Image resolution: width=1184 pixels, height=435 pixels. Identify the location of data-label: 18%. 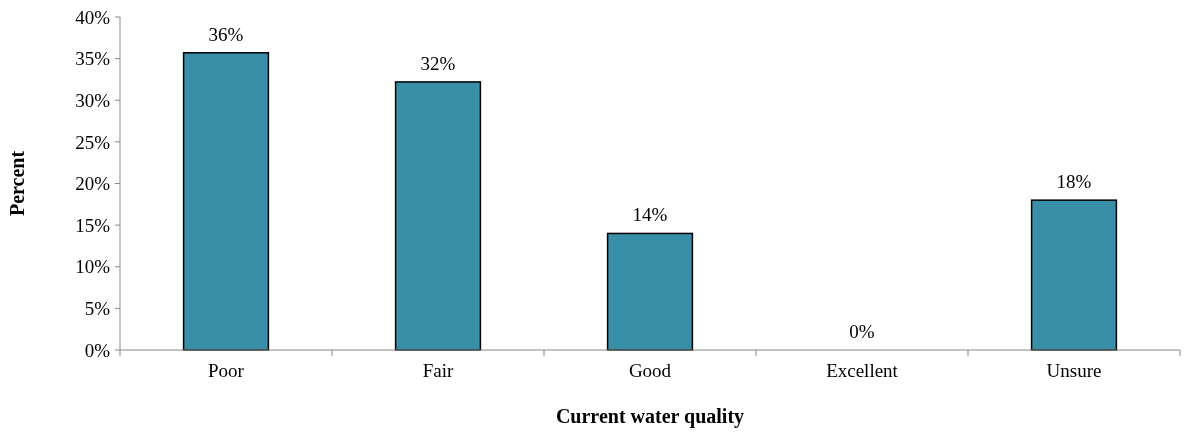
(1074, 182).